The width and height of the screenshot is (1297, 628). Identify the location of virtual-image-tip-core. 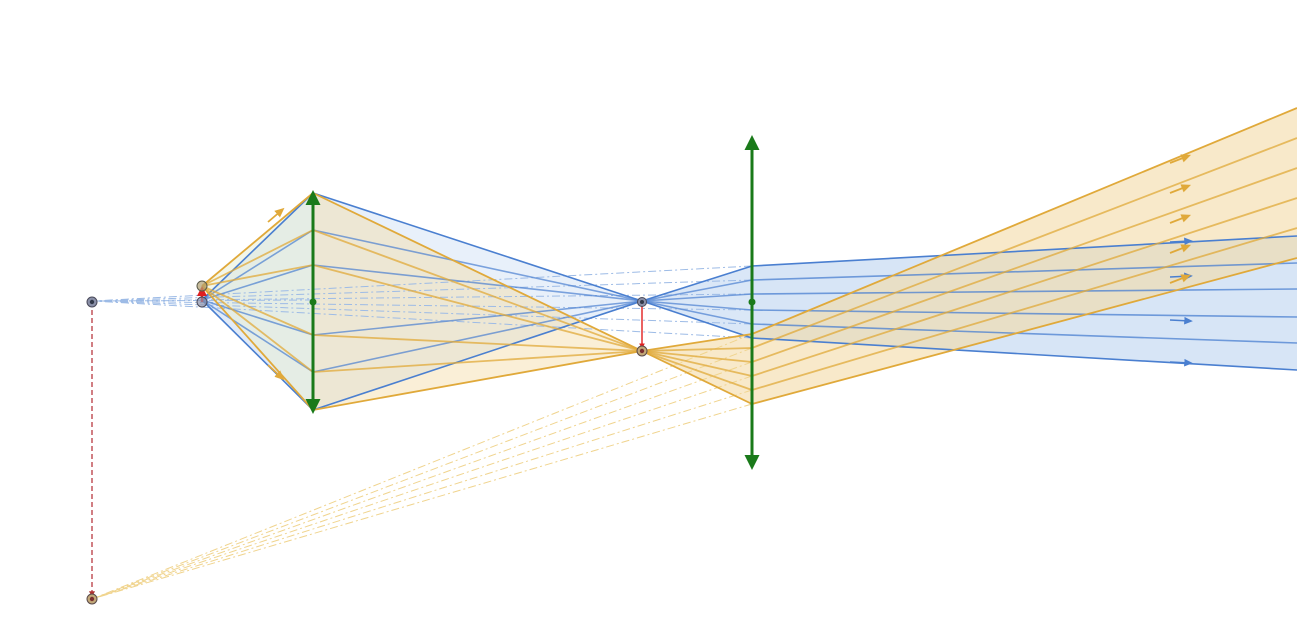
(92, 599).